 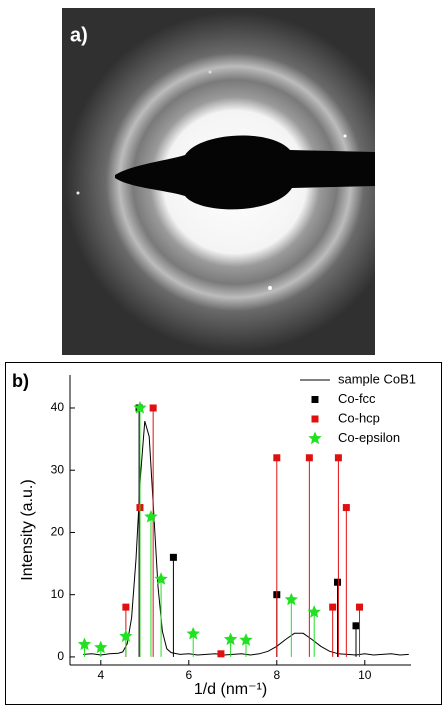 I want to click on legend-label: Co-epsilon, so click(x=369, y=437).